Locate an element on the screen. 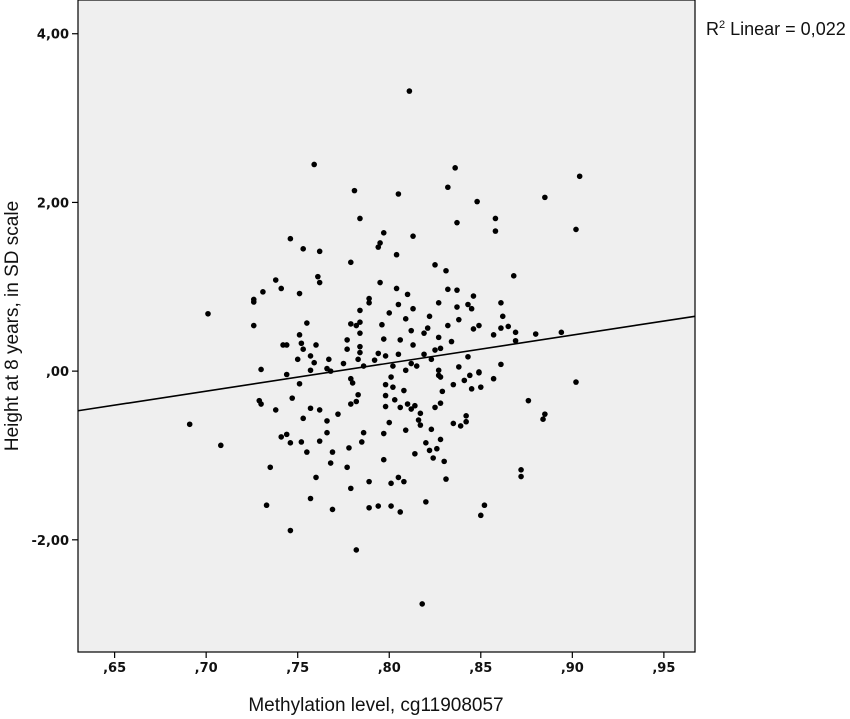 This screenshot has width=850, height=719. y-axis-title: Height at 8 years, in SD scale is located at coordinates (12, 326).